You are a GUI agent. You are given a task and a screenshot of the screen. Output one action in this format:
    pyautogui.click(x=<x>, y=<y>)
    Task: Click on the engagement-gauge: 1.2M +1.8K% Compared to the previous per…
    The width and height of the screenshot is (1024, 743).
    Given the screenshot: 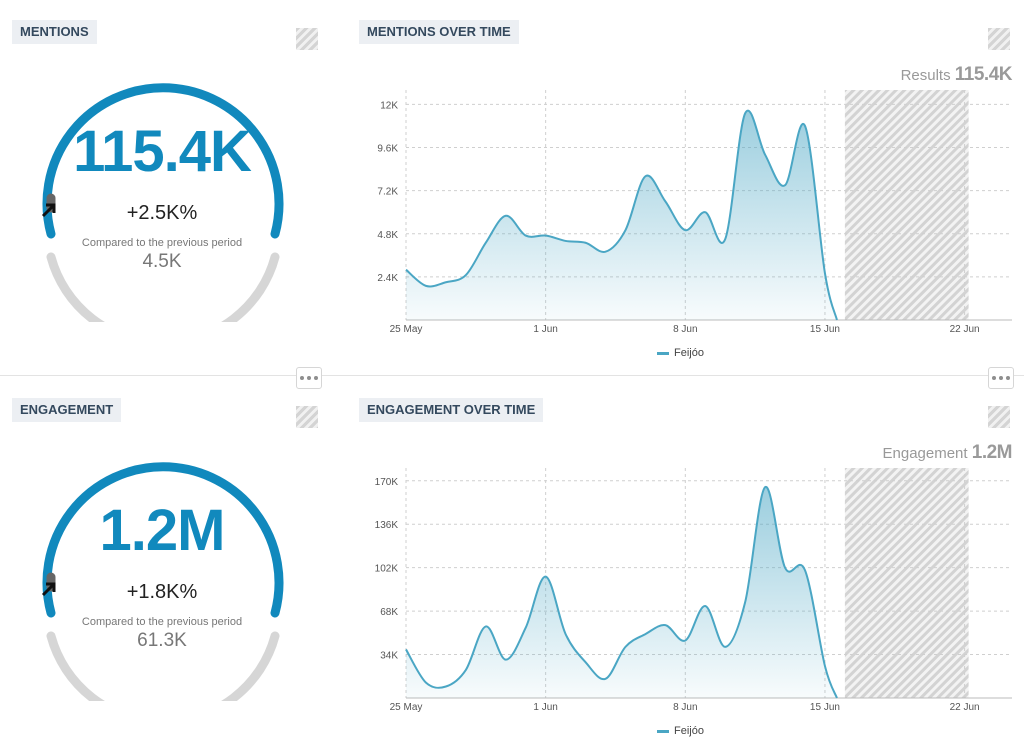 What is the action you would take?
    pyautogui.click(x=170, y=571)
    